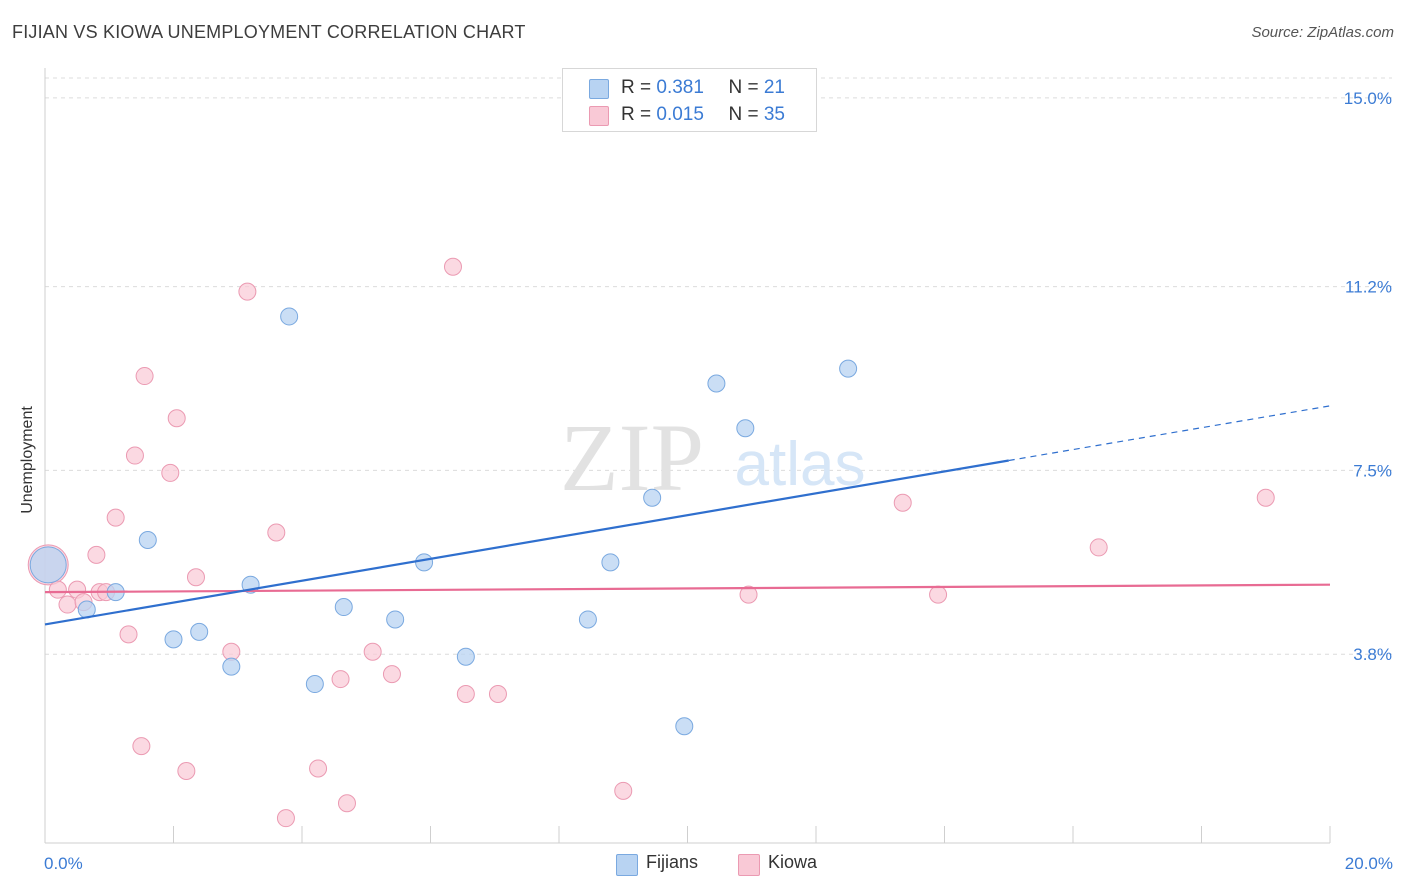  What do you see at coordinates (680, 87) in the screenshot?
I see `r-value: 0.381` at bounding box center [680, 87].